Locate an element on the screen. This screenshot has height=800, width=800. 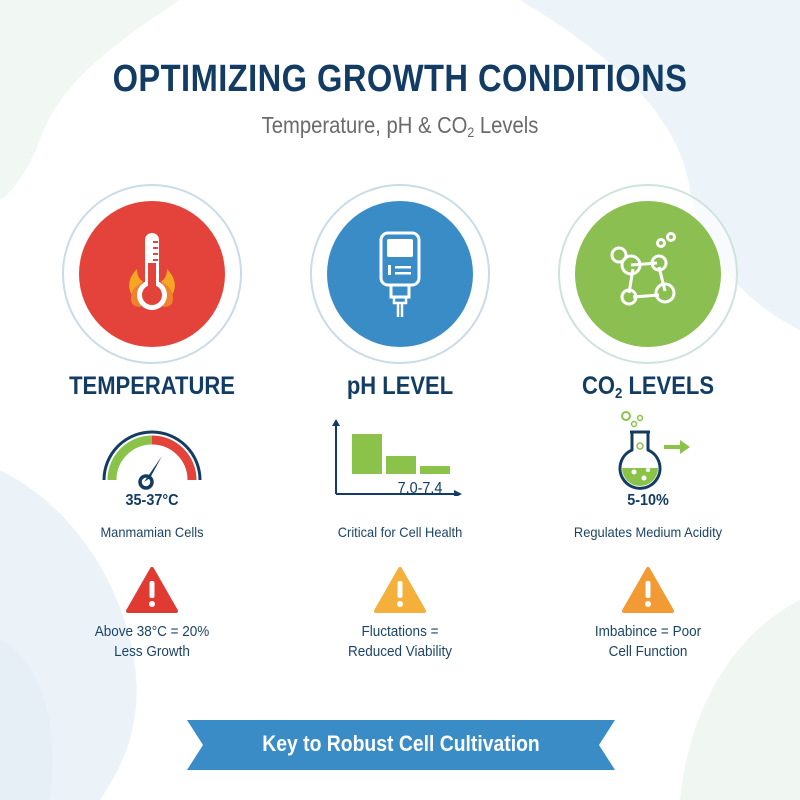
temperature-icon-ring is located at coordinates (152, 274).